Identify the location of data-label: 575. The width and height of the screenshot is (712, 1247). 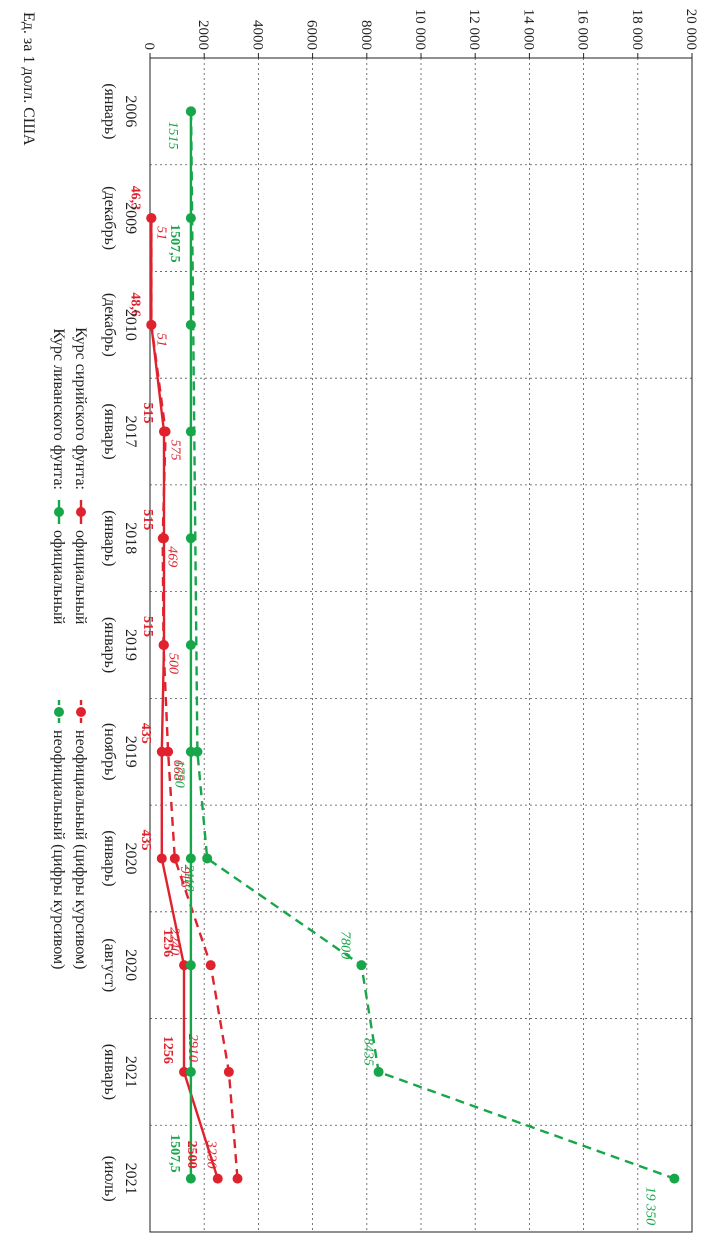
(175, 450).